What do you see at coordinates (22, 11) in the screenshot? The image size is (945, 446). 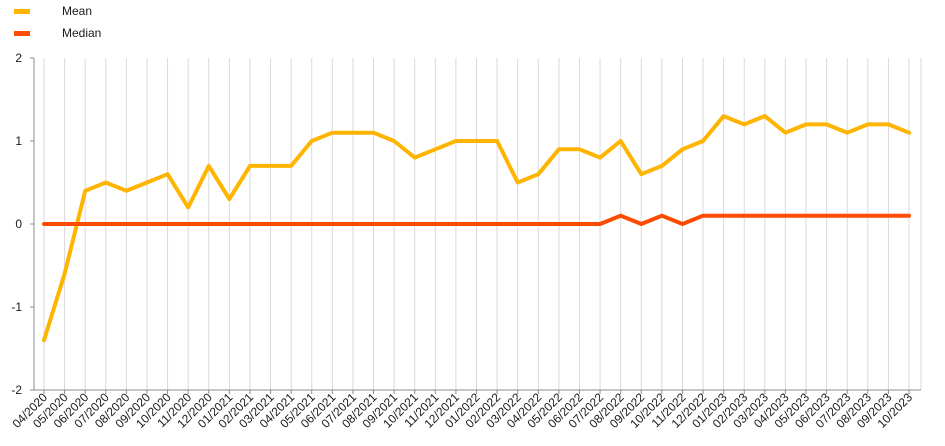 I see `legend-swatch-mean` at bounding box center [22, 11].